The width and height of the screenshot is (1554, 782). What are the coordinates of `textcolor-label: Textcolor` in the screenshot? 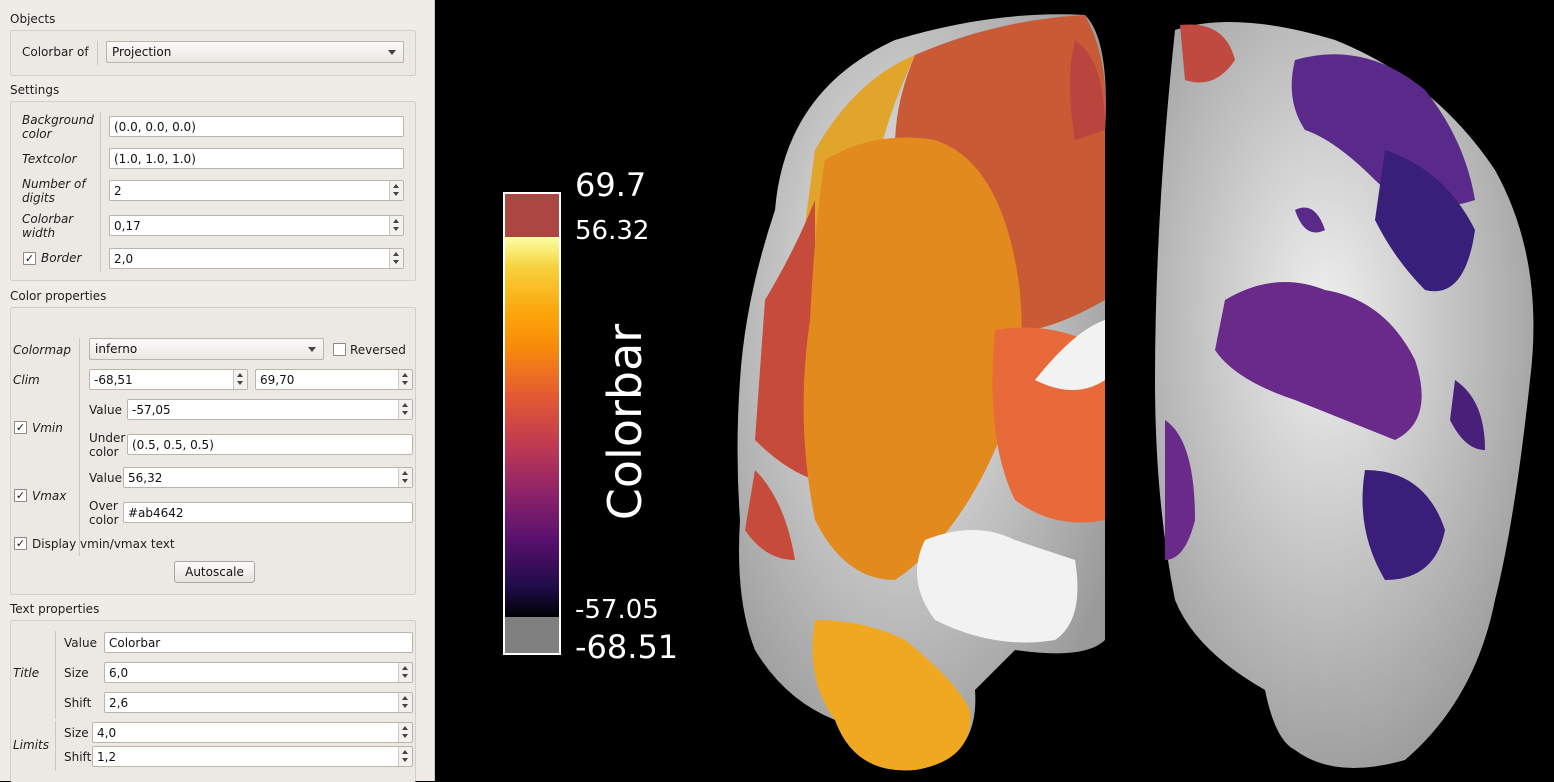 It's located at (49, 159).